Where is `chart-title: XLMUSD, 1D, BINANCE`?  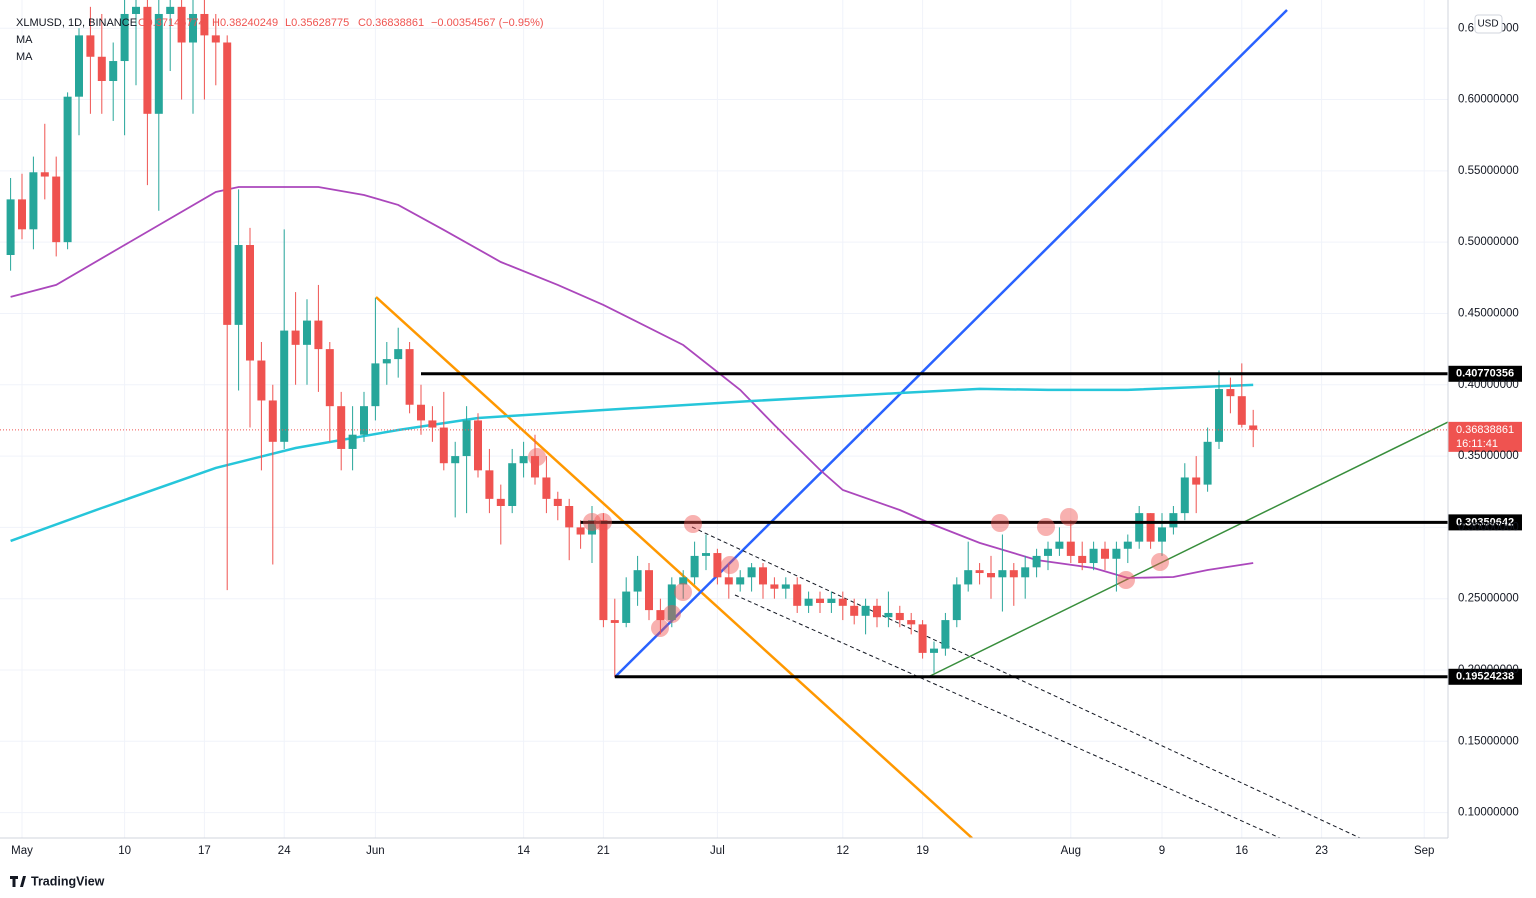
chart-title: XLMUSD, 1D, BINANCE is located at coordinates (76, 23).